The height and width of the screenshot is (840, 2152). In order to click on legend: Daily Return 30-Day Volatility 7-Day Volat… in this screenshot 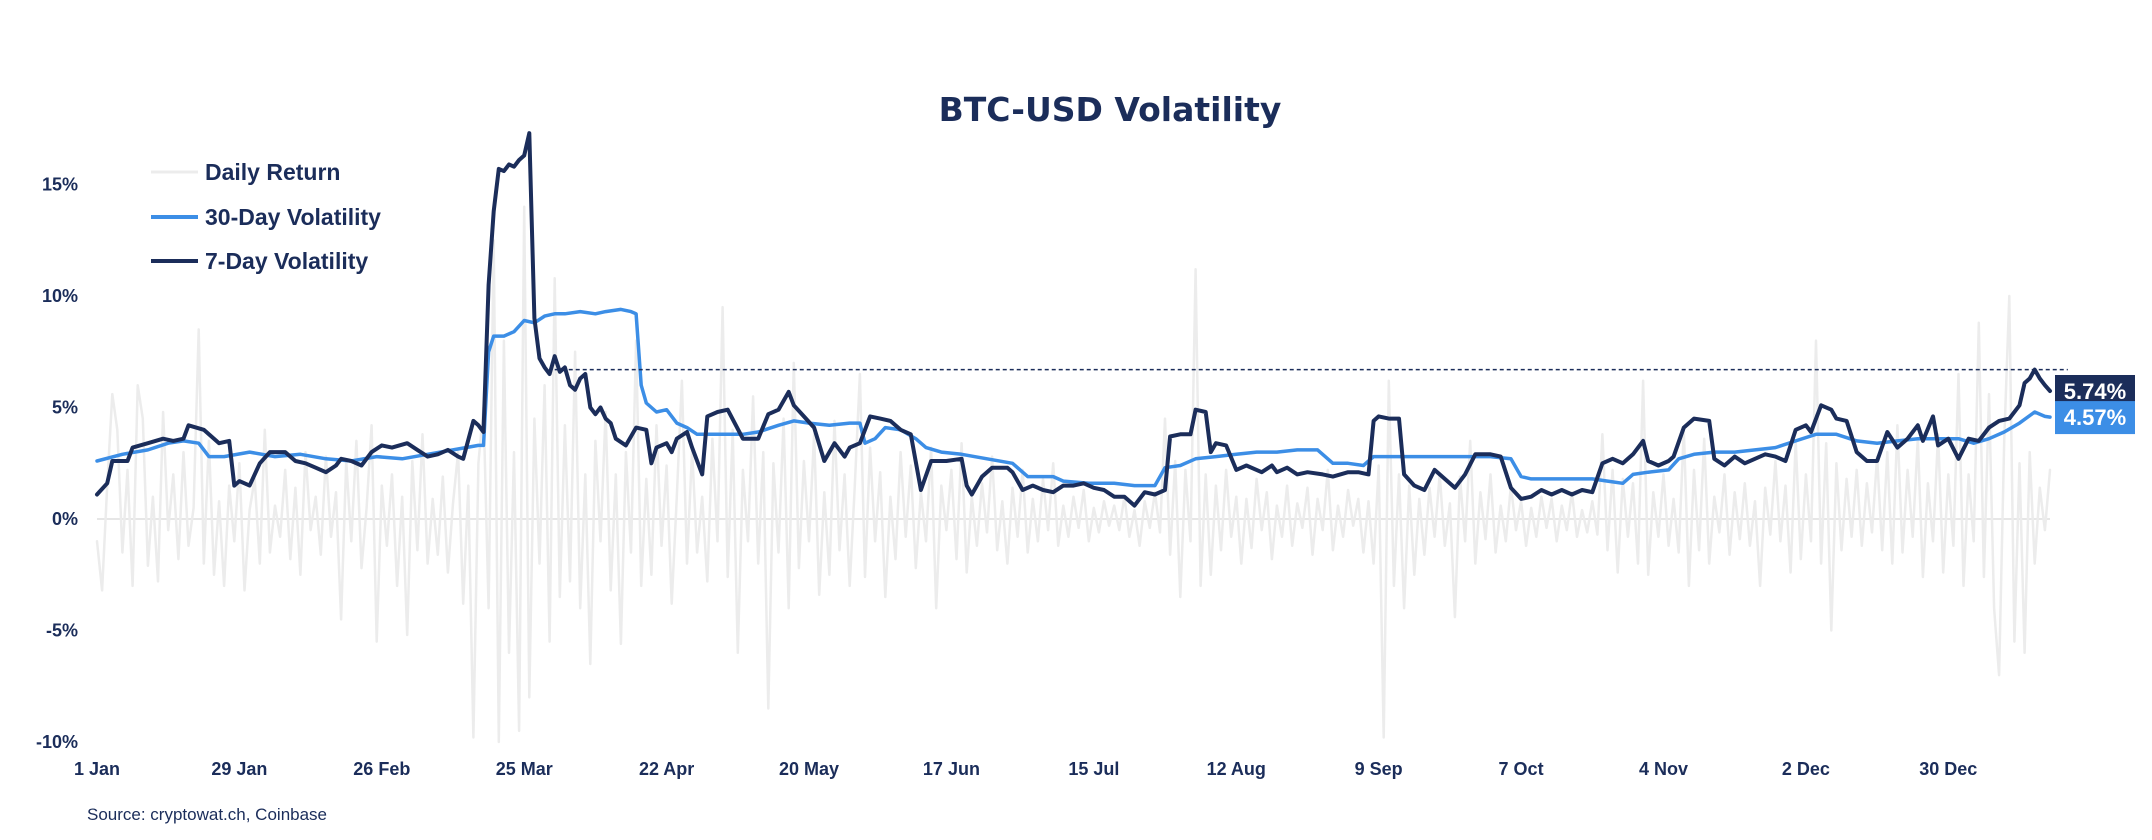, I will do `click(266, 216)`.